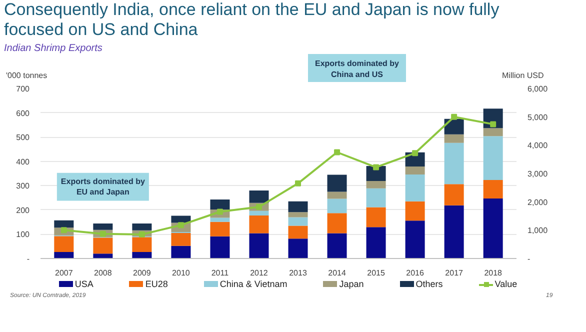  What do you see at coordinates (538, 145) in the screenshot?
I see `y2-tick-label: 4,000` at bounding box center [538, 145].